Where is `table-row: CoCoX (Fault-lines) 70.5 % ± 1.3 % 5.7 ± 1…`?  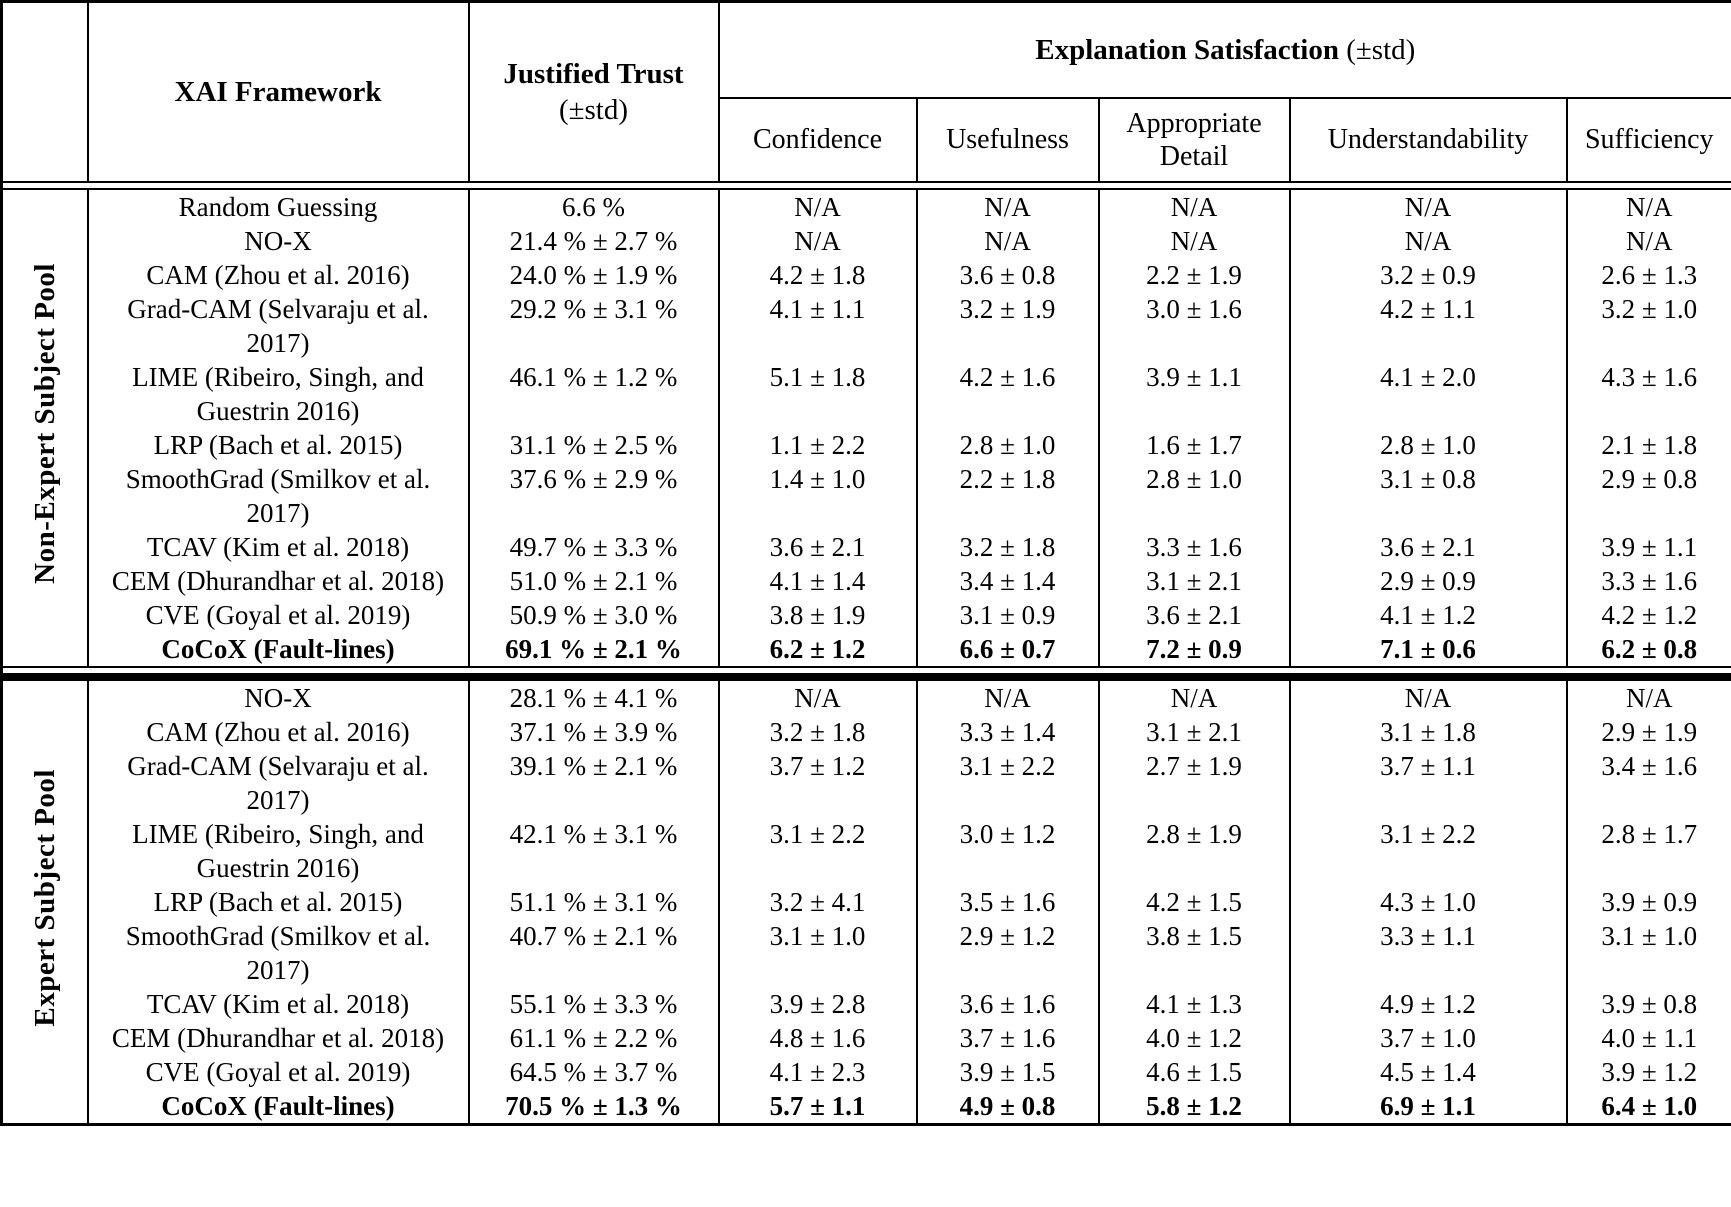
table-row: CoCoX (Fault-lines) 70.5 % ± 1.3 % 5.7 ± 1… is located at coordinates (866, 1106).